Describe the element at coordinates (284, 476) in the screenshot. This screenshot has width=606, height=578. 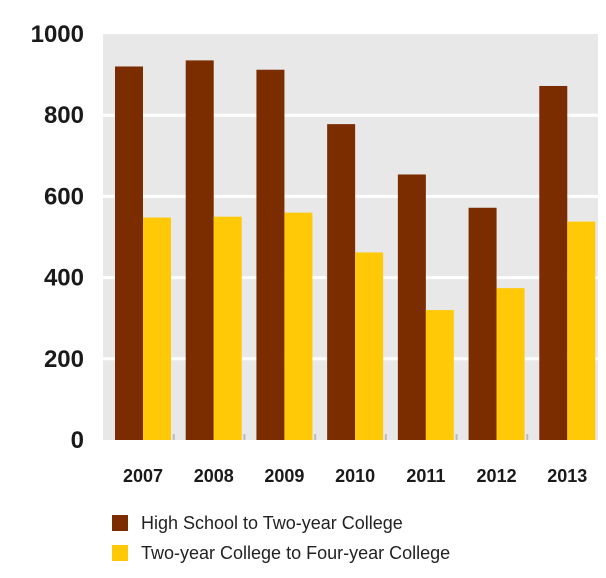
I see `x-tick-label: 2009` at that location.